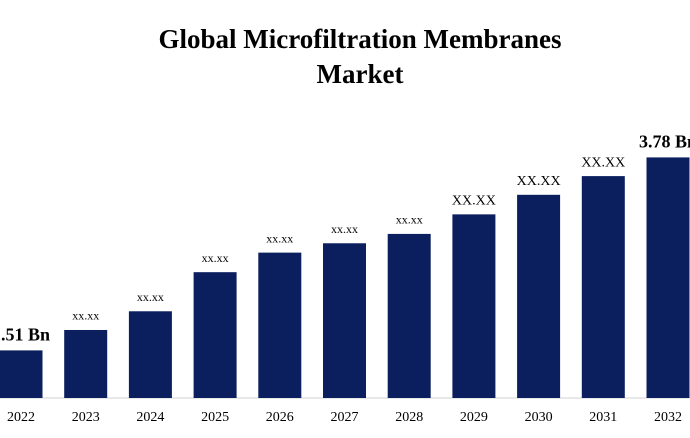  What do you see at coordinates (280, 417) in the screenshot?
I see `x-tick-label: 2026` at bounding box center [280, 417].